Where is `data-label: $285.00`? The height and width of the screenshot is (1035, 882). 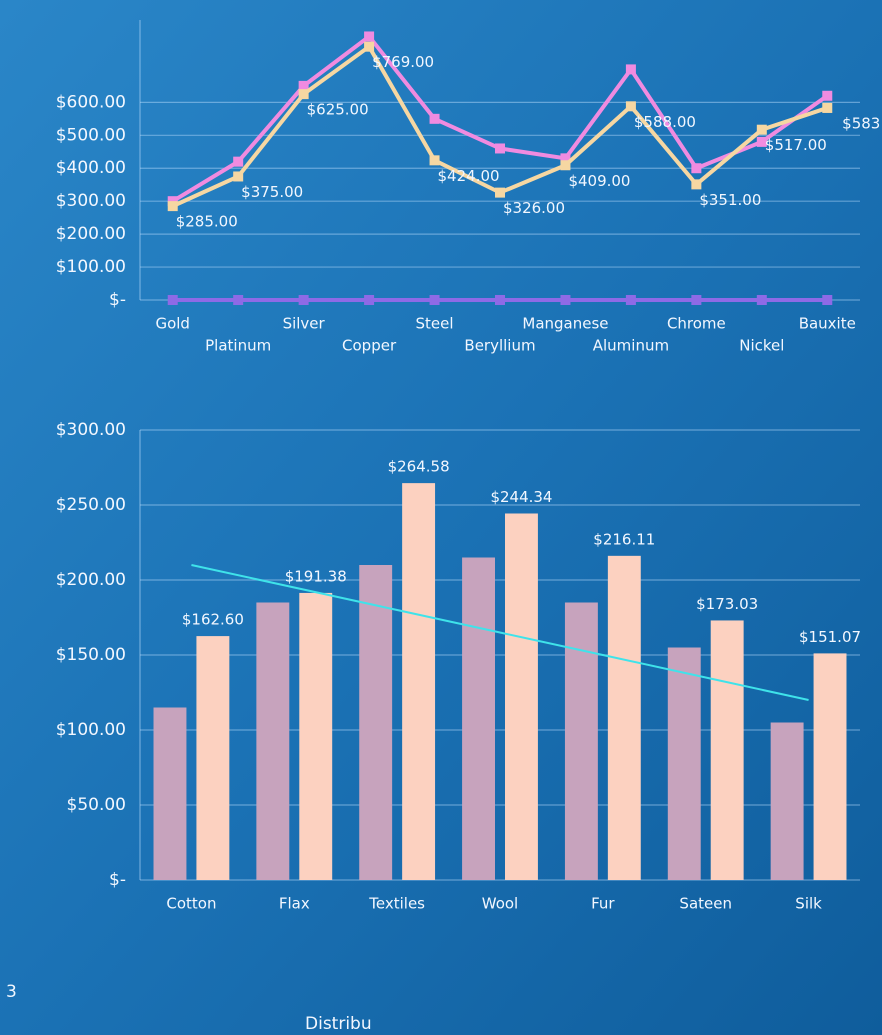
data-label: $285.00 is located at coordinates (207, 222).